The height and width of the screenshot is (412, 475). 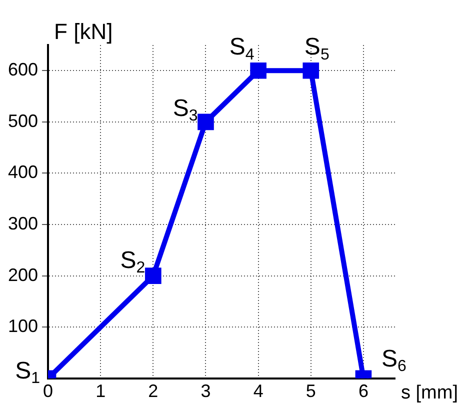 What do you see at coordinates (23, 326) in the screenshot?
I see `y-tick-label: 100` at bounding box center [23, 326].